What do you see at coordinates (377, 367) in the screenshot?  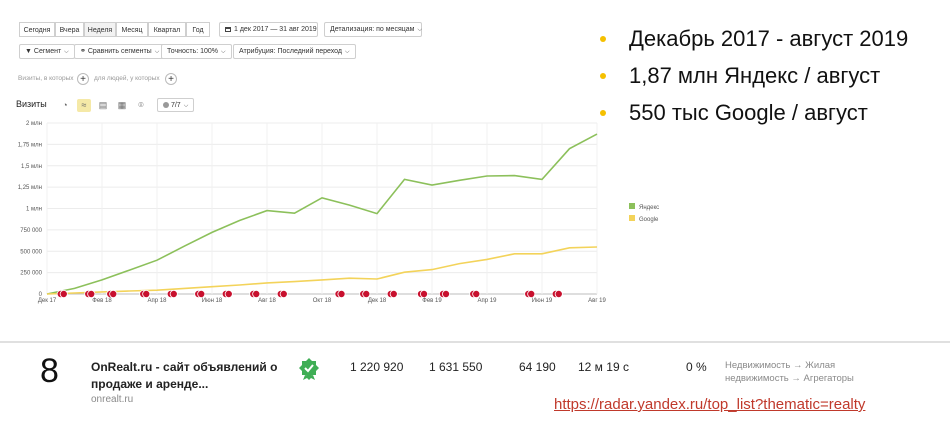 I see `metric-visitors: 1 220 920` at bounding box center [377, 367].